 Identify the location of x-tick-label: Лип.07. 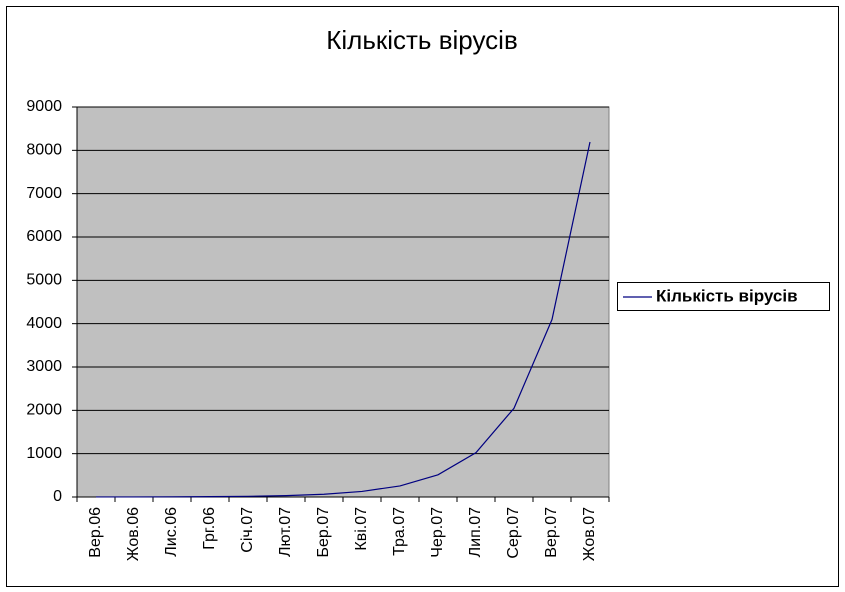
(475, 532).